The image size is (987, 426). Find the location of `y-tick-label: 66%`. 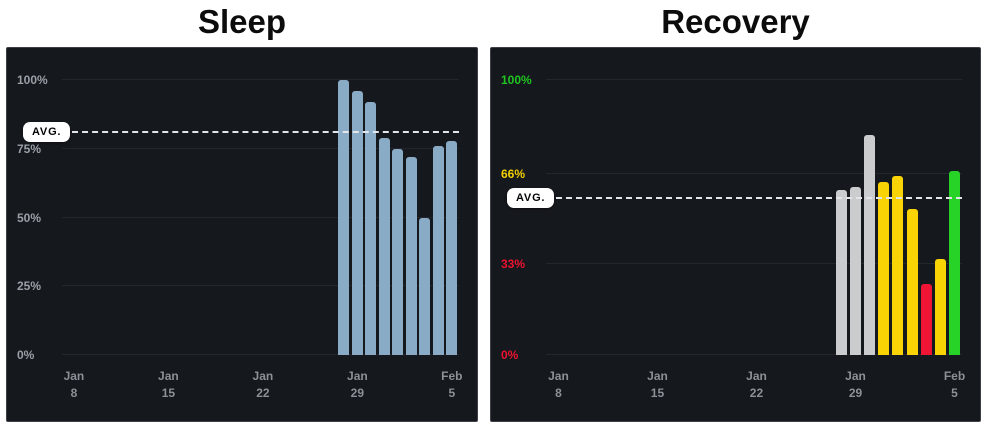

y-tick-label: 66% is located at coordinates (513, 173).